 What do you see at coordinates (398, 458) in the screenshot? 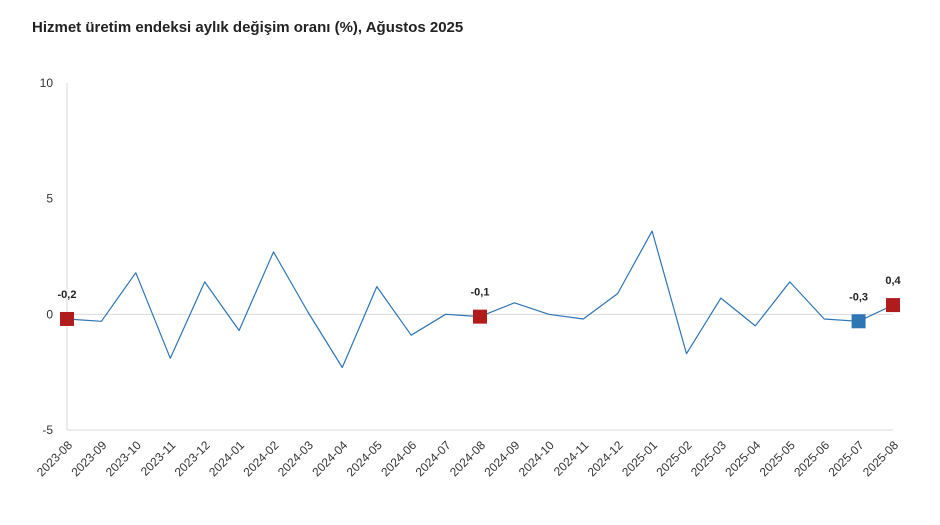
I see `x-tick-label: 2024-06` at bounding box center [398, 458].